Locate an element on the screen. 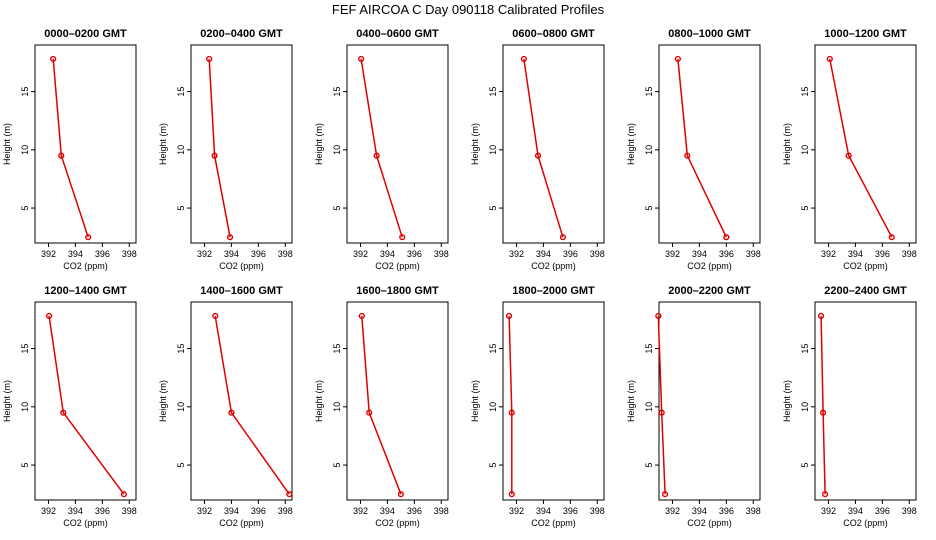 The image size is (936, 540). panel-title: 1800–2000 GMT is located at coordinates (553, 291).